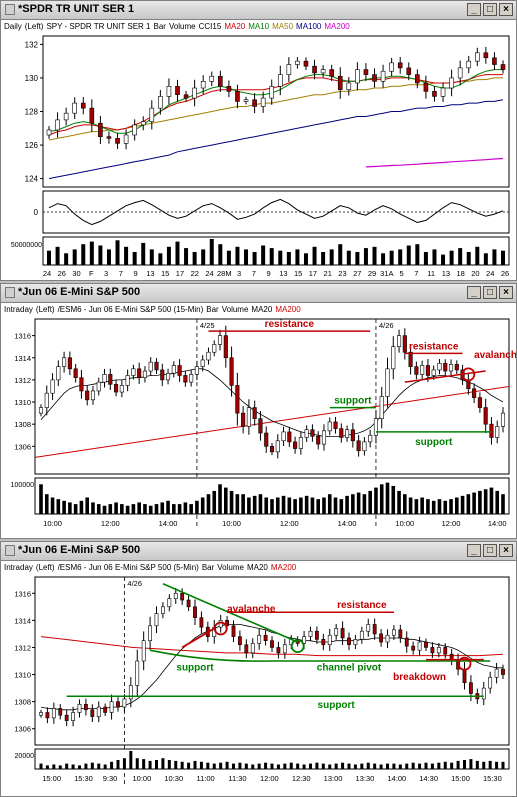 The height and width of the screenshot is (797, 517). I want to click on legend-item: MA20, so click(235, 26).